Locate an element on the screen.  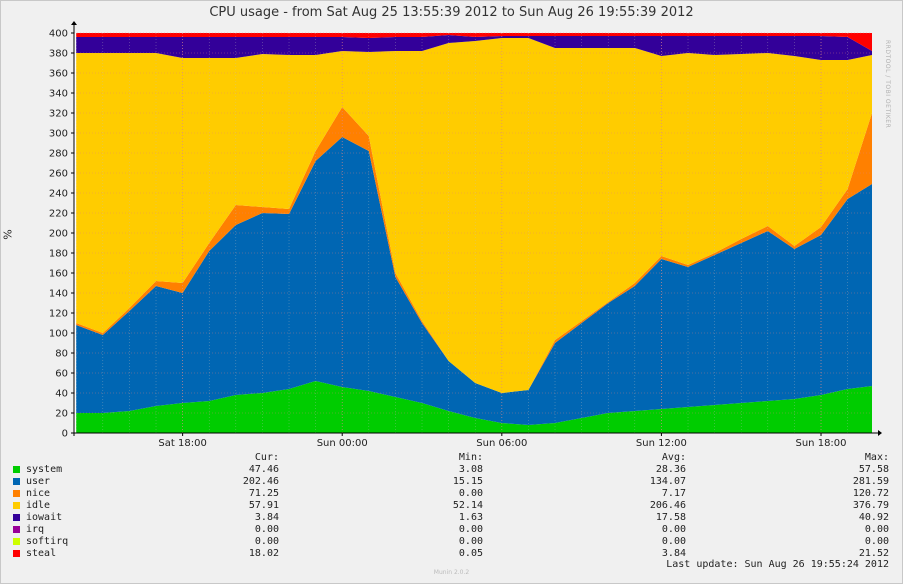
legend-row-irq: irq 0.00 0.00 0.00 0.00 is located at coordinates (451, 530).